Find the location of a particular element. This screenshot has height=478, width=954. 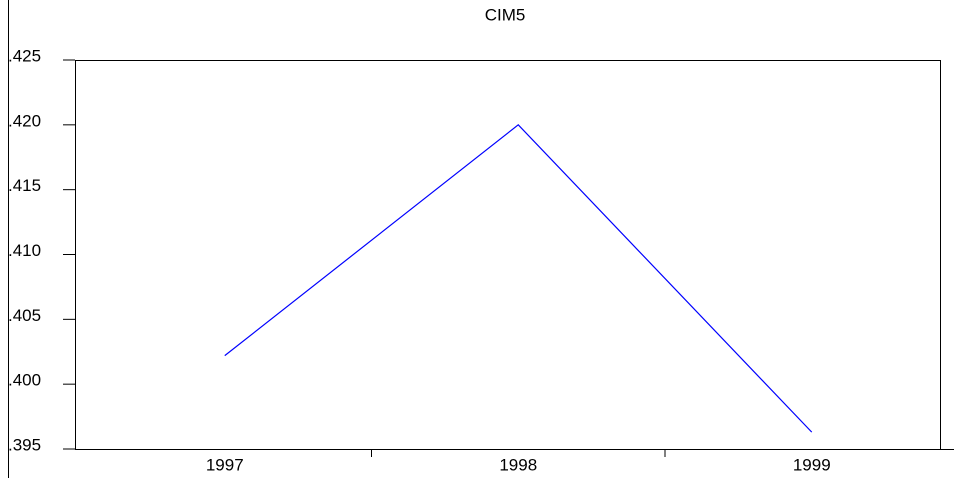

y-tick-label: .395 is located at coordinates (24, 444).